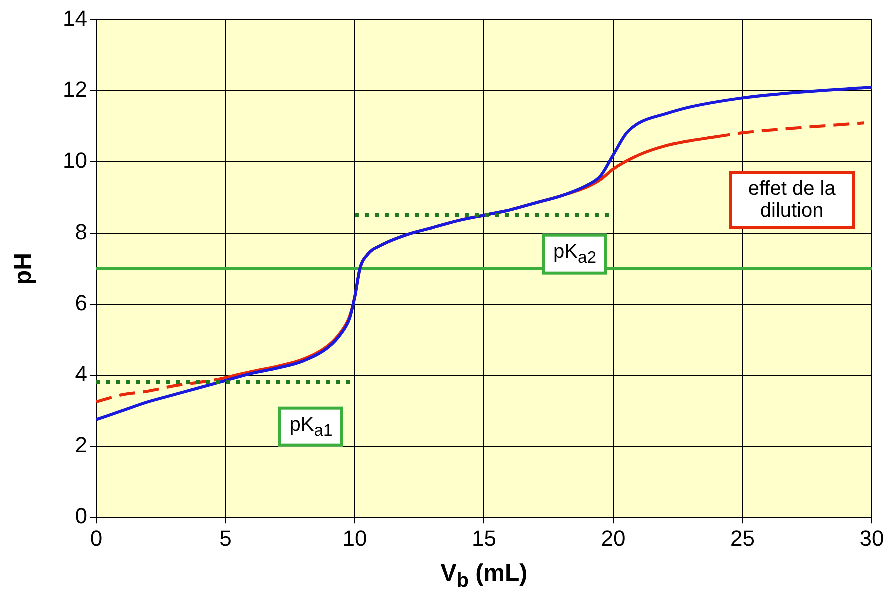  What do you see at coordinates (75, 19) in the screenshot?
I see `y-tick-label: 14` at bounding box center [75, 19].